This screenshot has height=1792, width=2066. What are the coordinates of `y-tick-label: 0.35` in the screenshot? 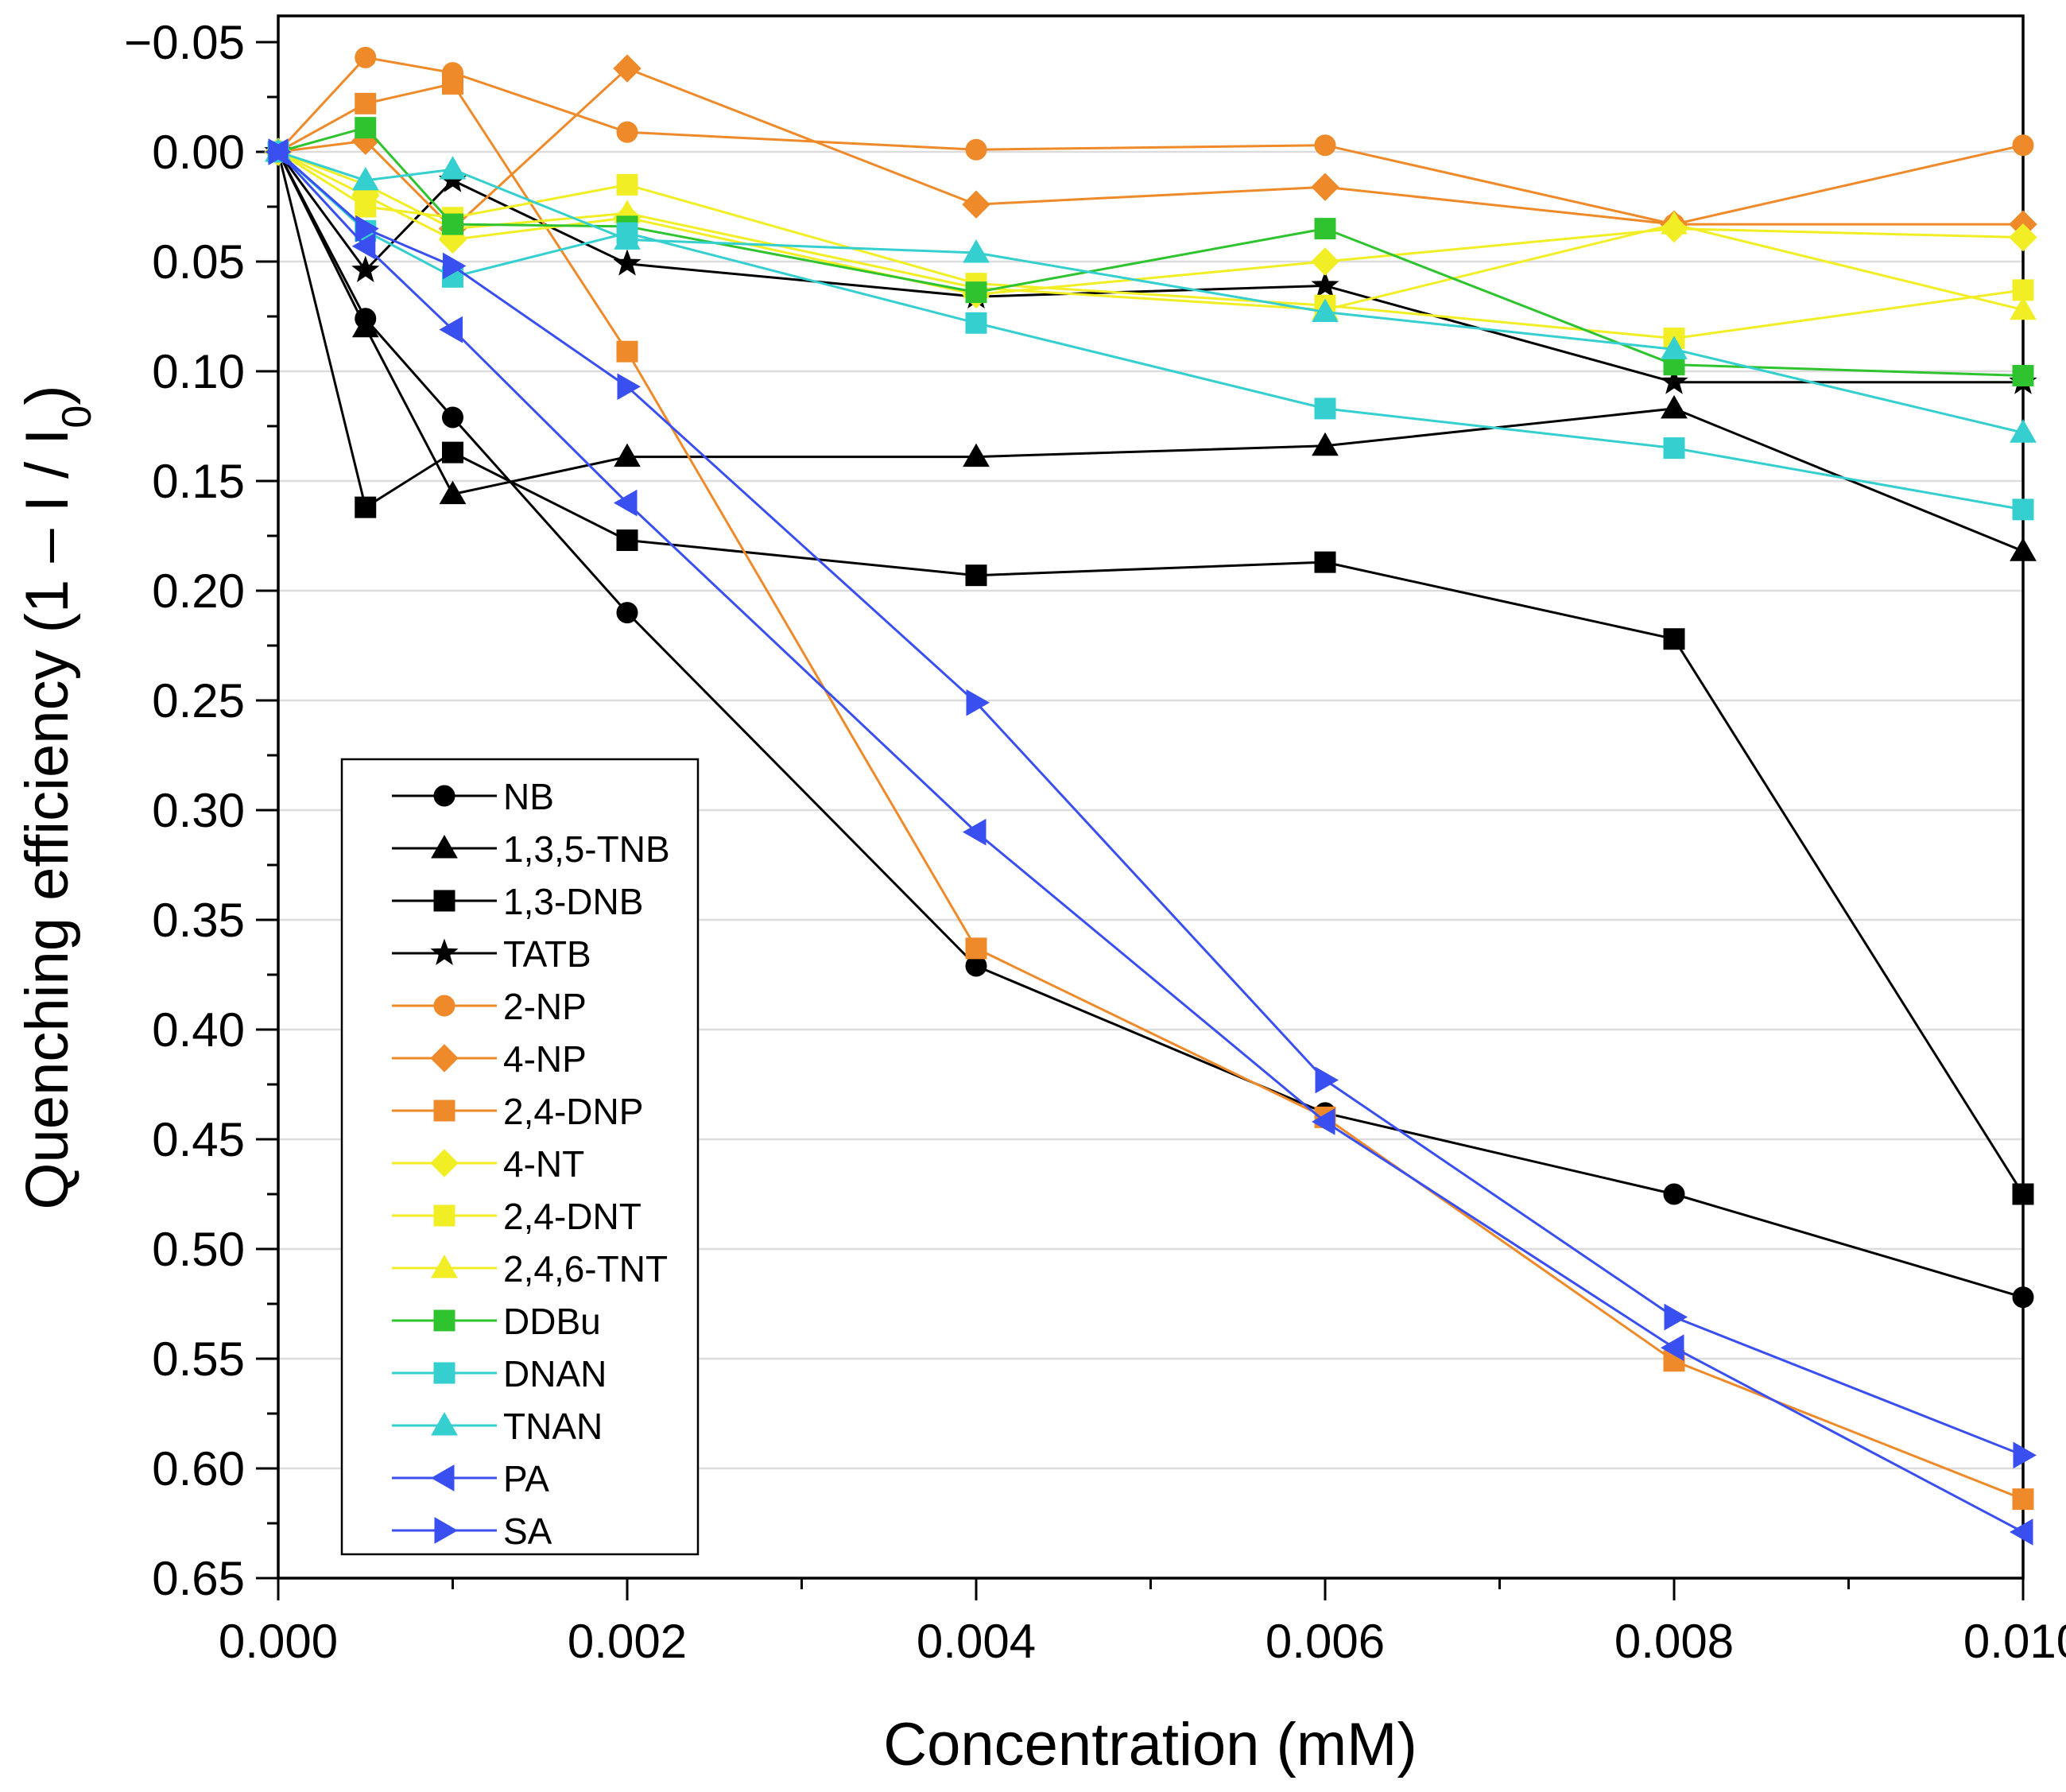 It's located at (199, 920).